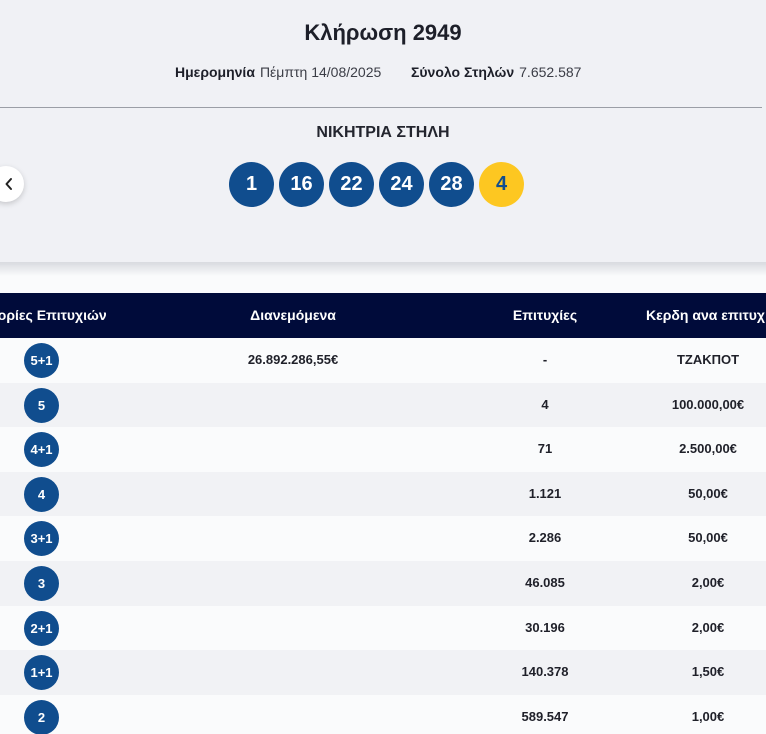  What do you see at coordinates (41, 716) in the screenshot?
I see `category-badge: 2` at bounding box center [41, 716].